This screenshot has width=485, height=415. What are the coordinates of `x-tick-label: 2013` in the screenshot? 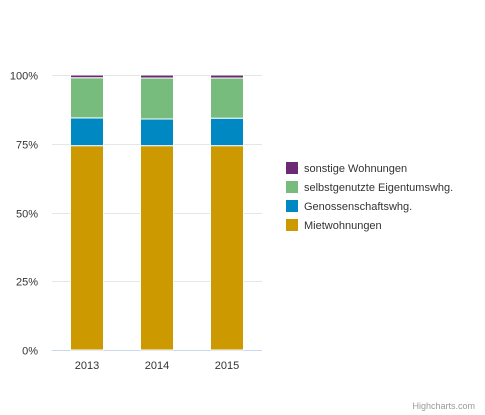 It's located at (87, 366).